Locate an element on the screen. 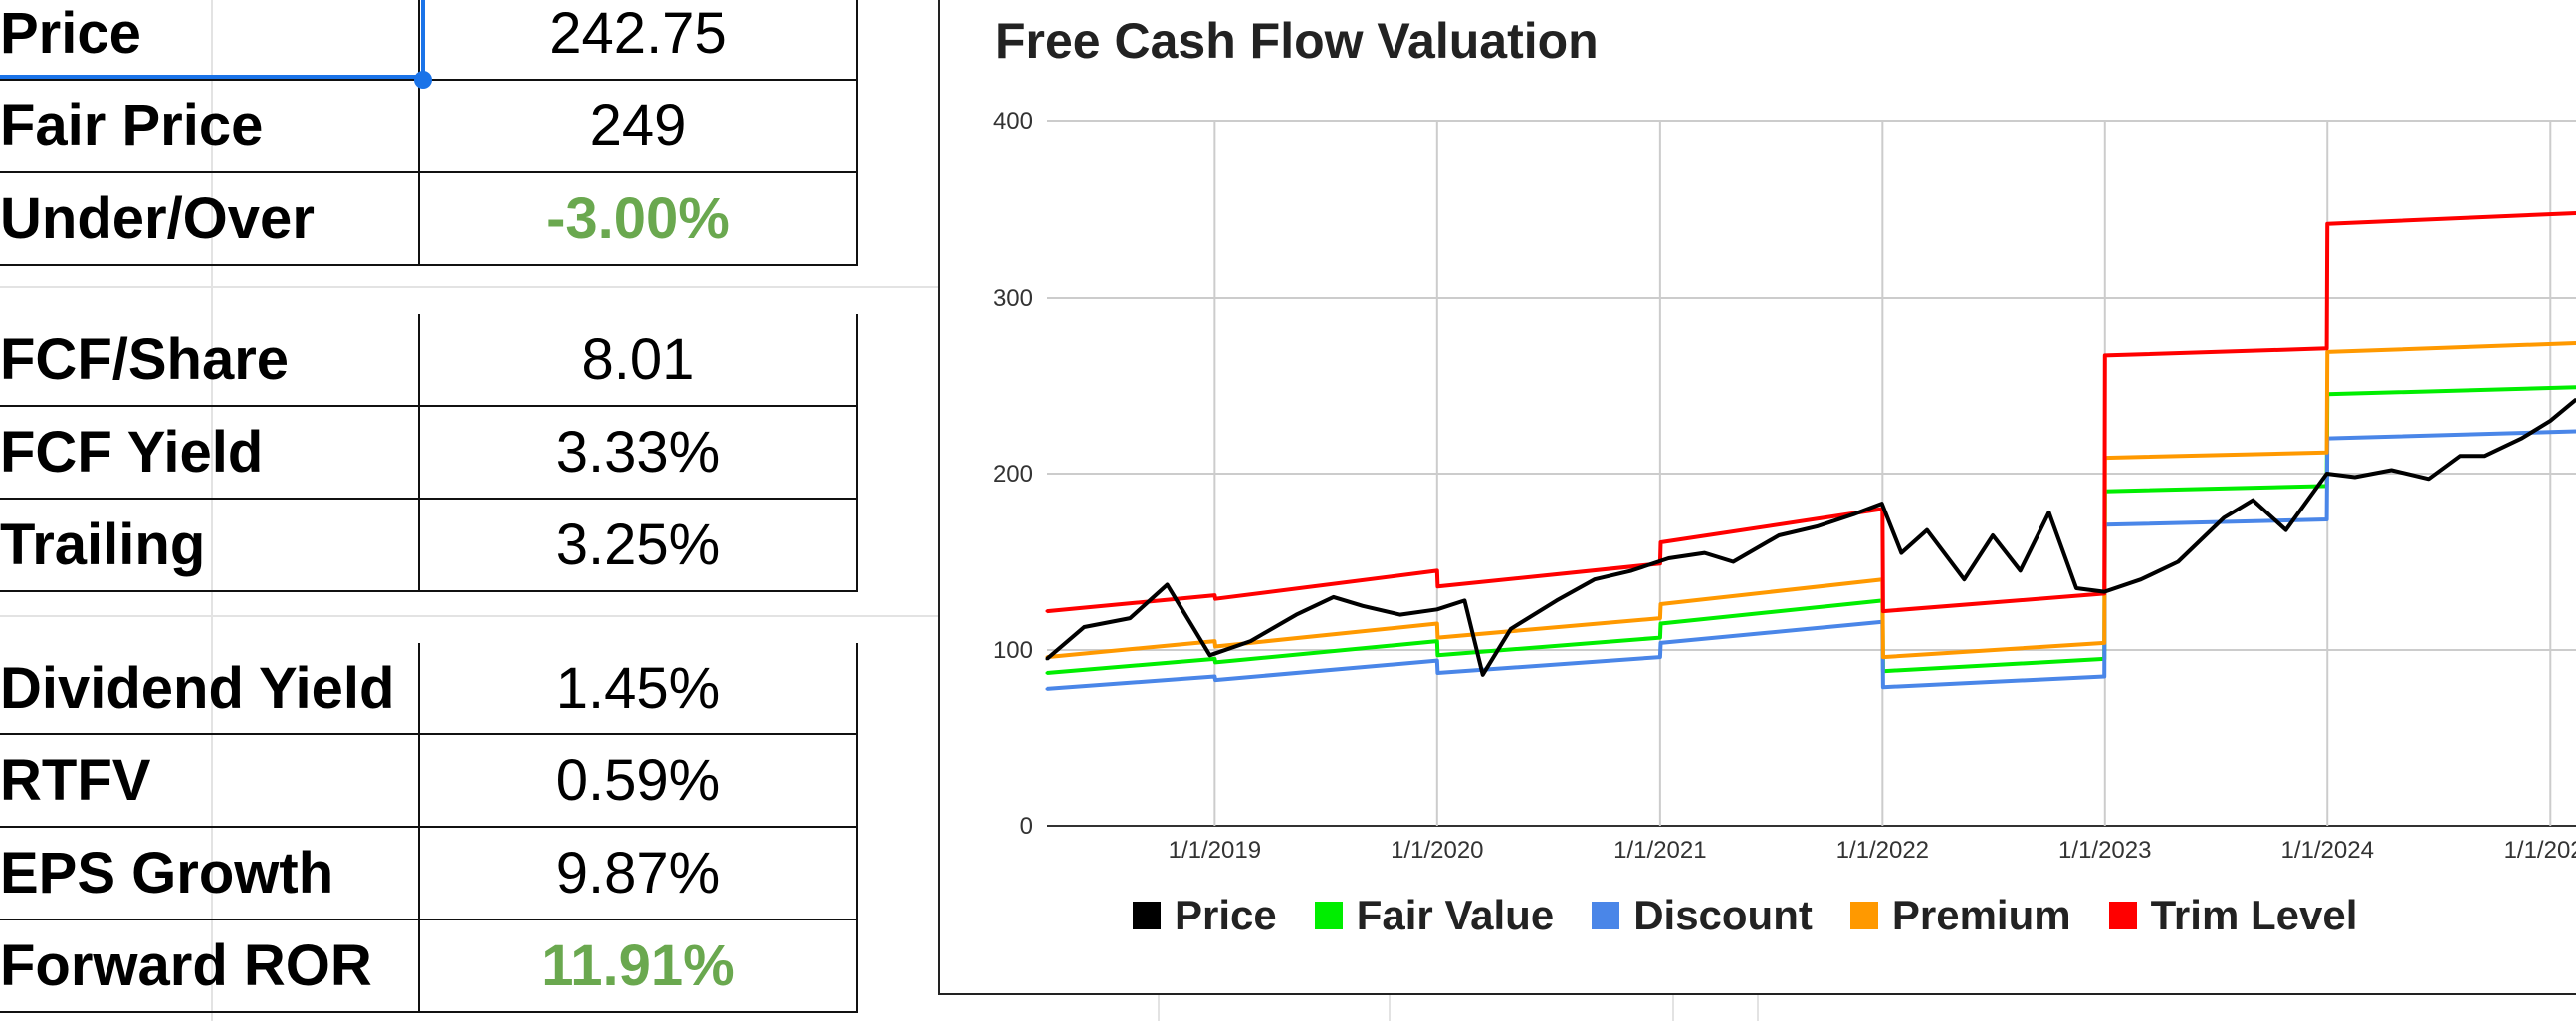  metric-label: RTFV is located at coordinates (210, 780).